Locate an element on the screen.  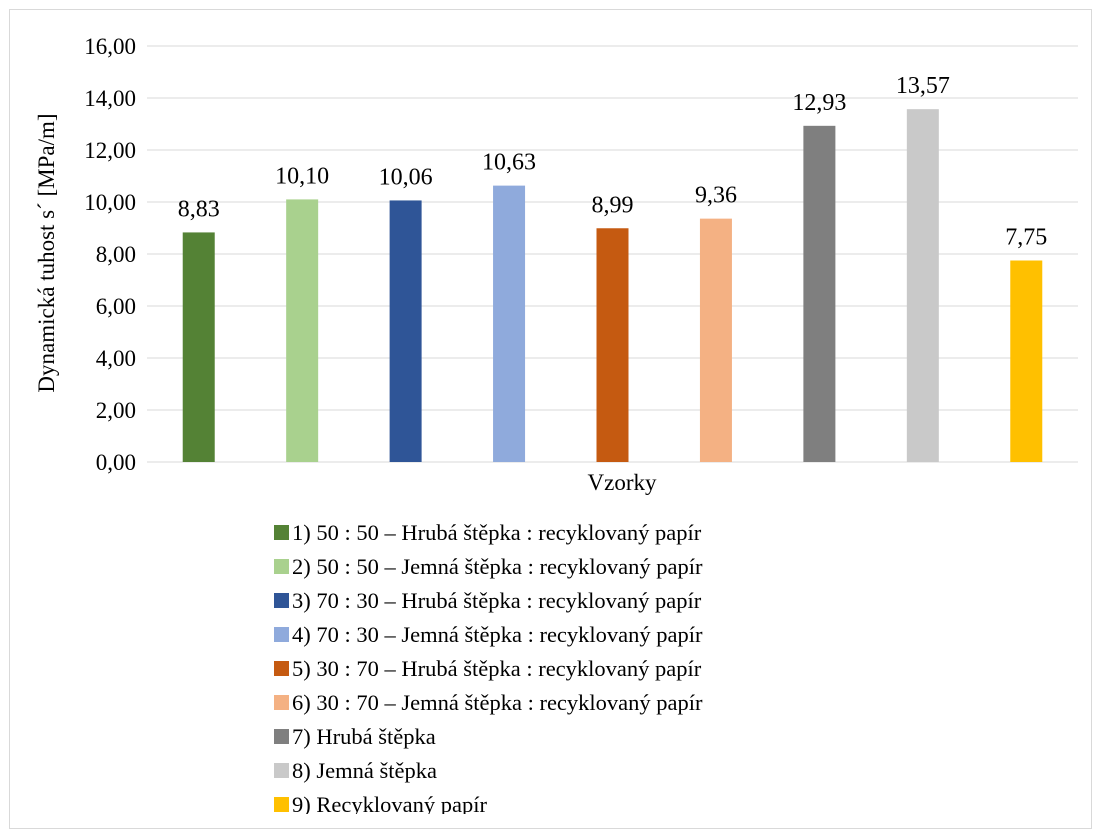
y-axis-ticks: 0,00 2,00 4,00 6,00 8,00 10,00 12,00 14,00 16,00 is located at coordinates (110, 254).